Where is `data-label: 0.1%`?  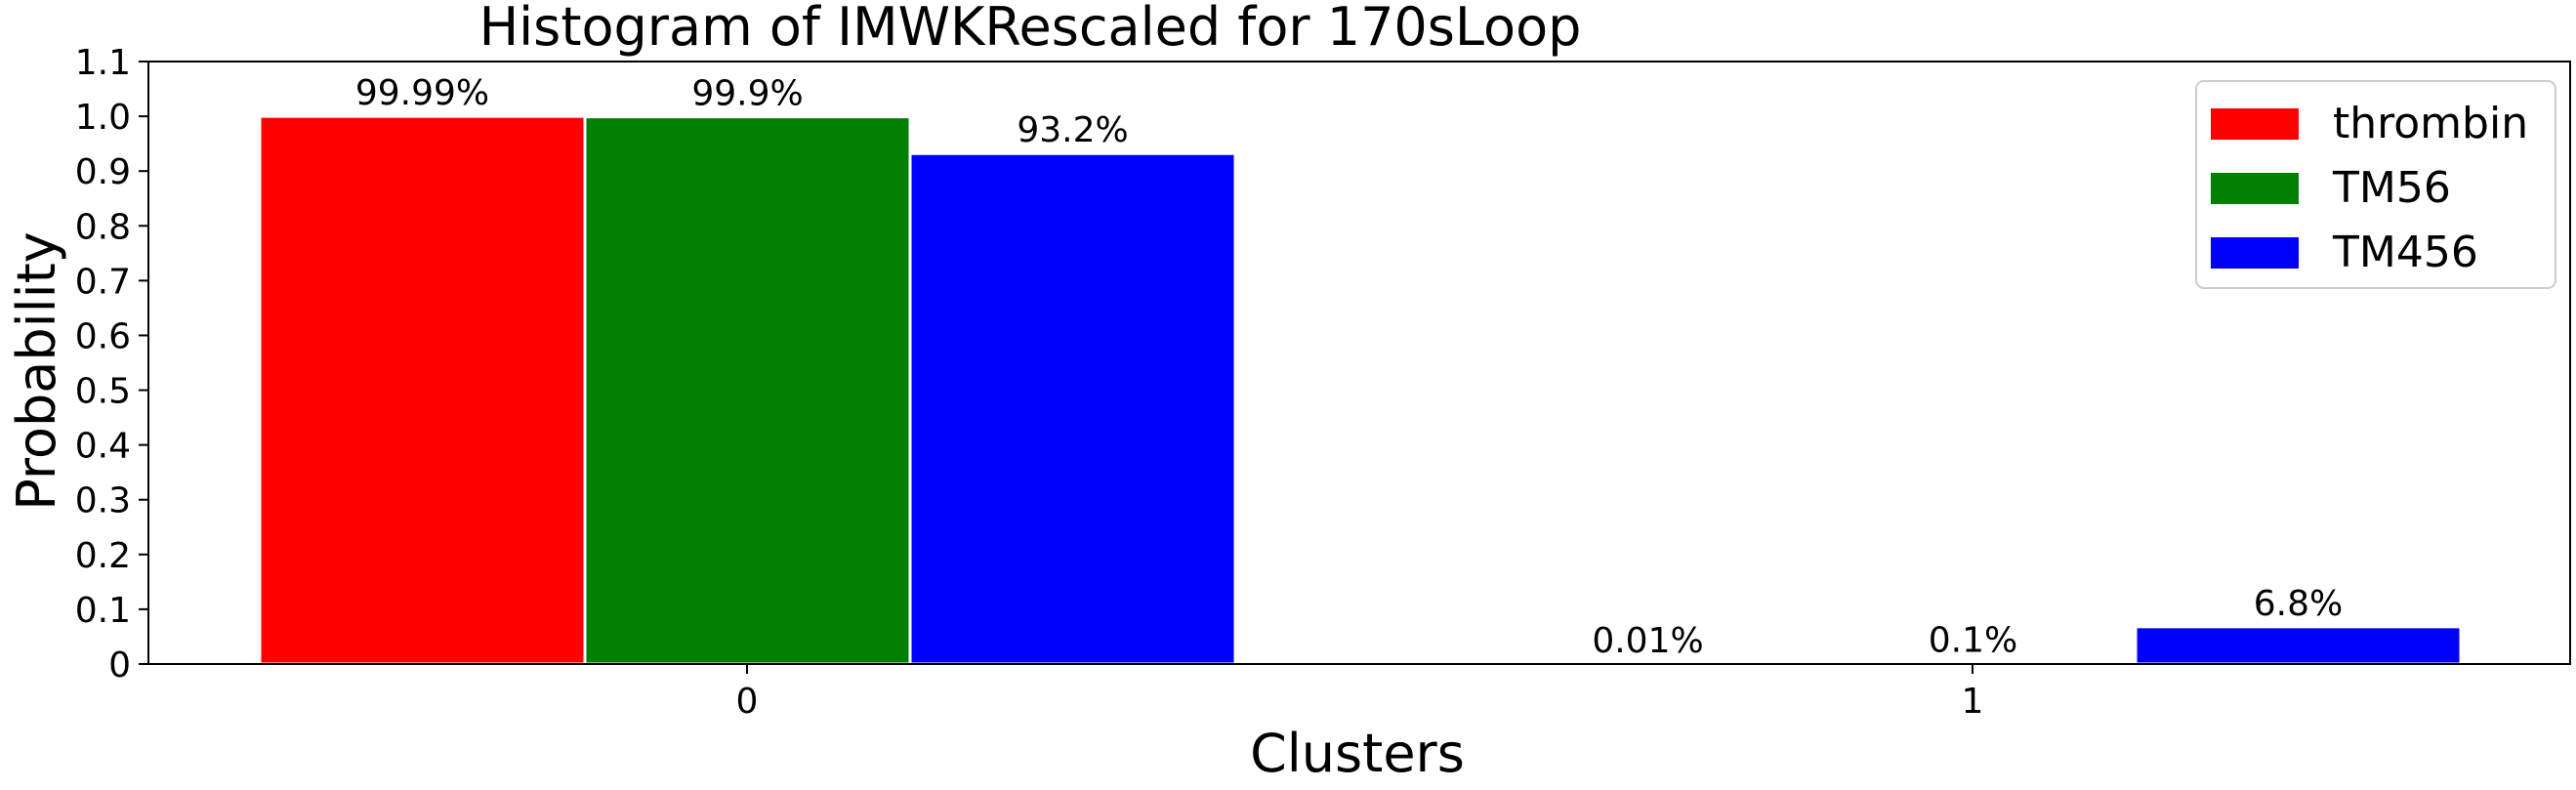 data-label: 0.1% is located at coordinates (1973, 640).